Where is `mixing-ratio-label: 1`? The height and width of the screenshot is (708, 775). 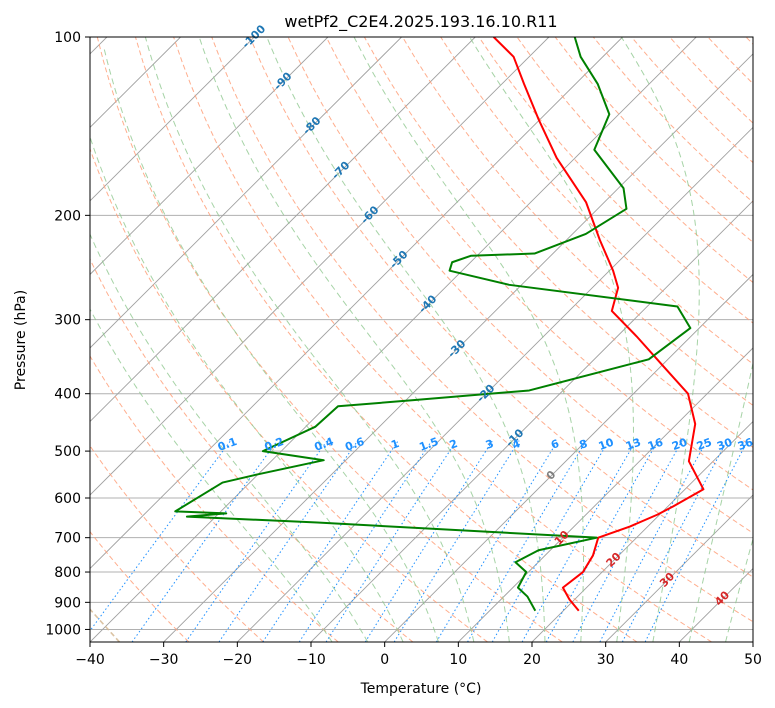 mixing-ratio-label: 1 is located at coordinates (395, 444).